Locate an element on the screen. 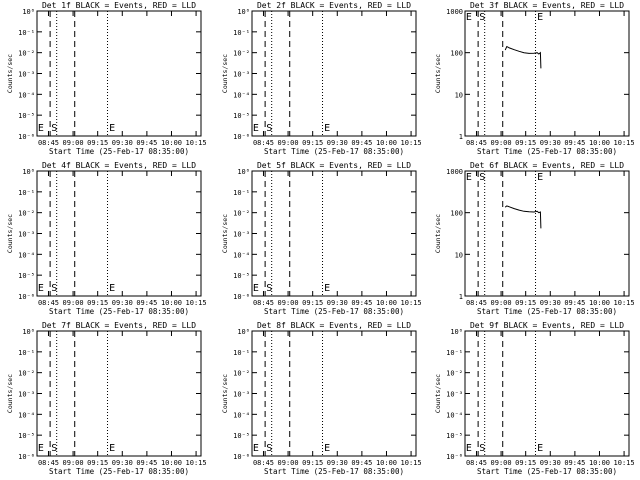 Image resolution: width=640 pixels, height=480 pixels. y-tick-label: 100 is located at coordinates (456, 54).